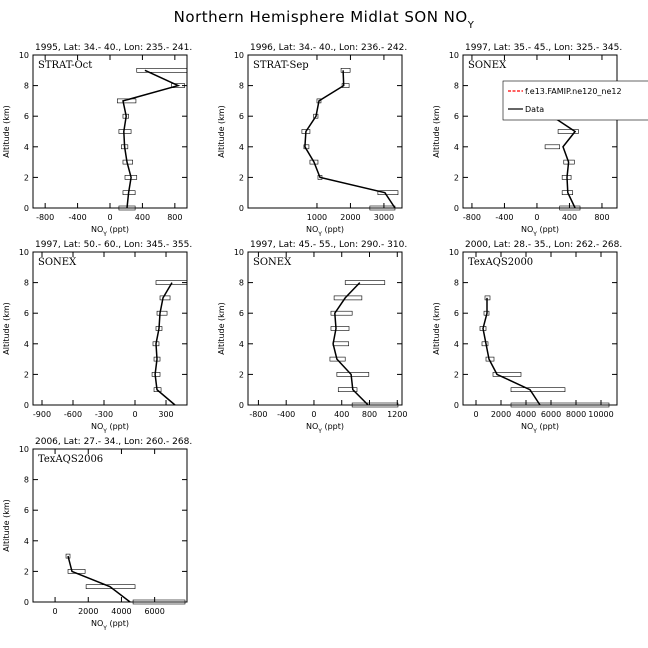  Describe the element at coordinates (113, 245) in the screenshot. I see `panel-title: 1997, Lat: 50.- 60., Lon: 345.- 355.` at that location.